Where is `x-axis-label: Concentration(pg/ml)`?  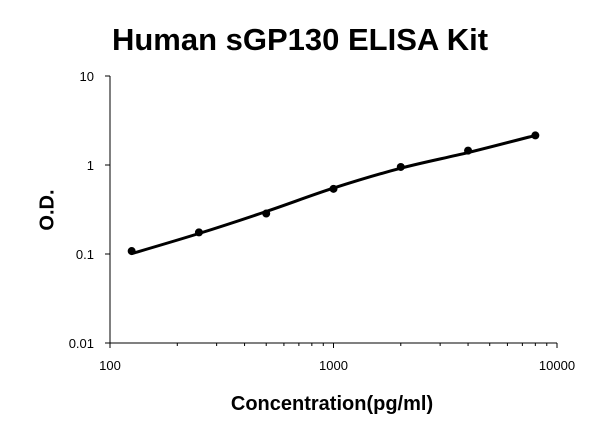 x-axis-label: Concentration(pg/ml) is located at coordinates (332, 404).